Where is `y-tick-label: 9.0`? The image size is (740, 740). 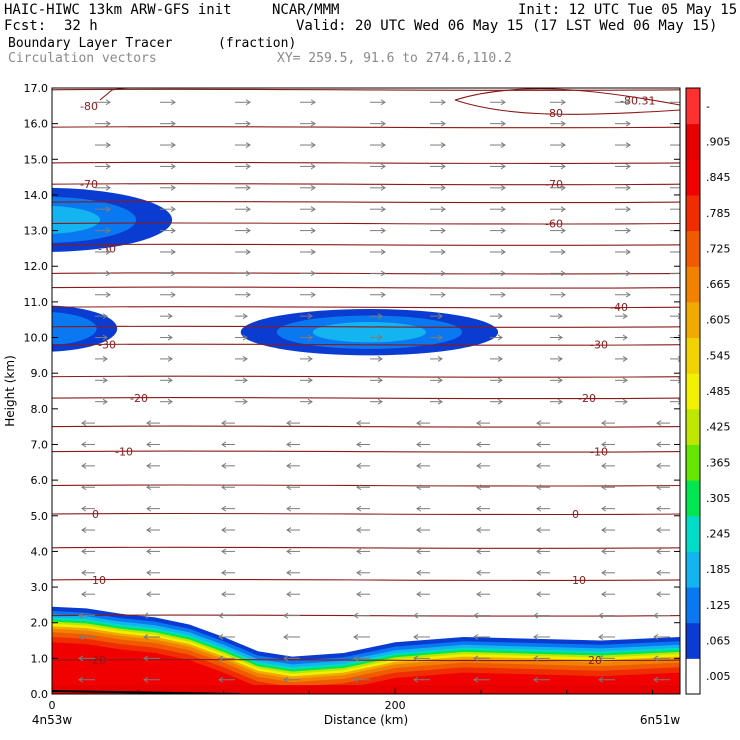 y-tick-label: 9.0 is located at coordinates (40, 373).